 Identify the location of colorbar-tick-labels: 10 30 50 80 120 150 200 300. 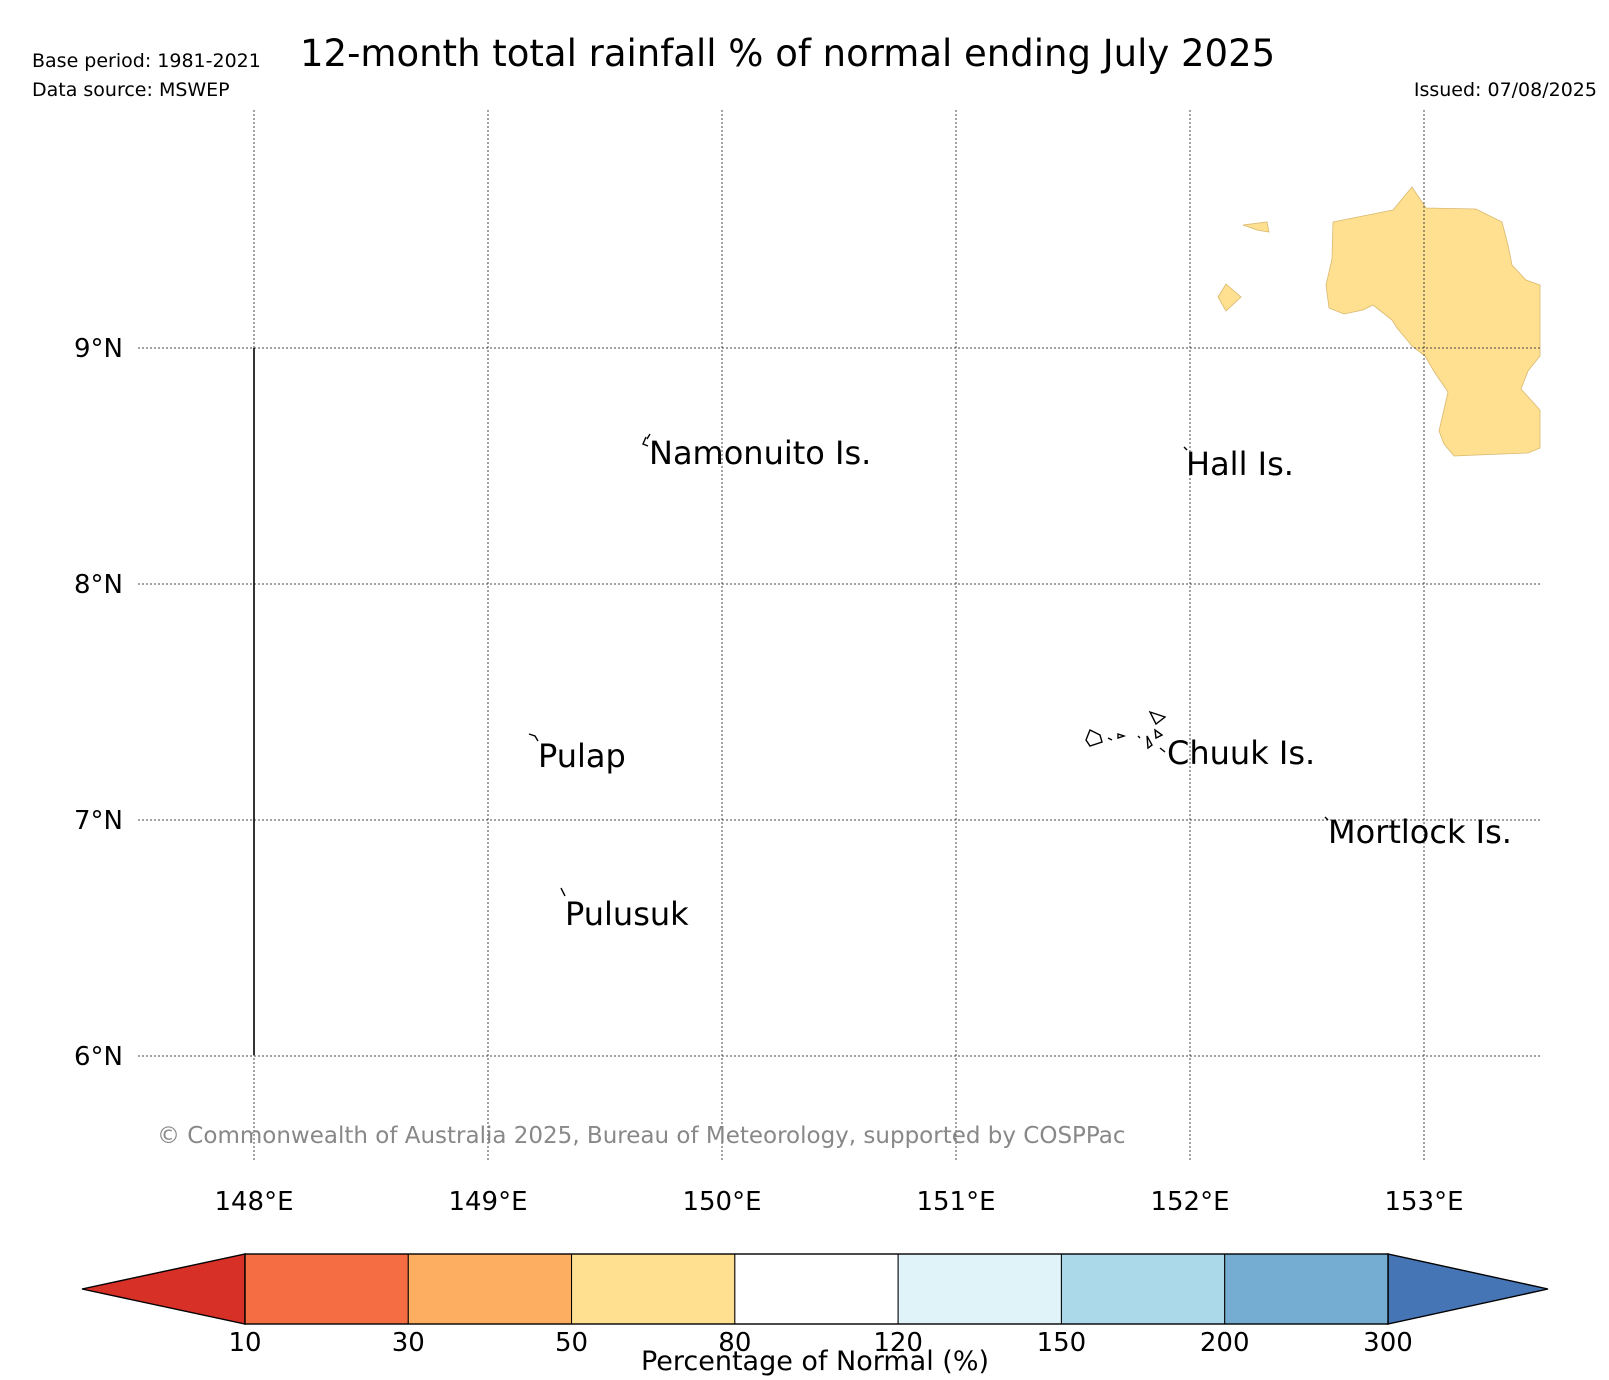
(820, 1343).